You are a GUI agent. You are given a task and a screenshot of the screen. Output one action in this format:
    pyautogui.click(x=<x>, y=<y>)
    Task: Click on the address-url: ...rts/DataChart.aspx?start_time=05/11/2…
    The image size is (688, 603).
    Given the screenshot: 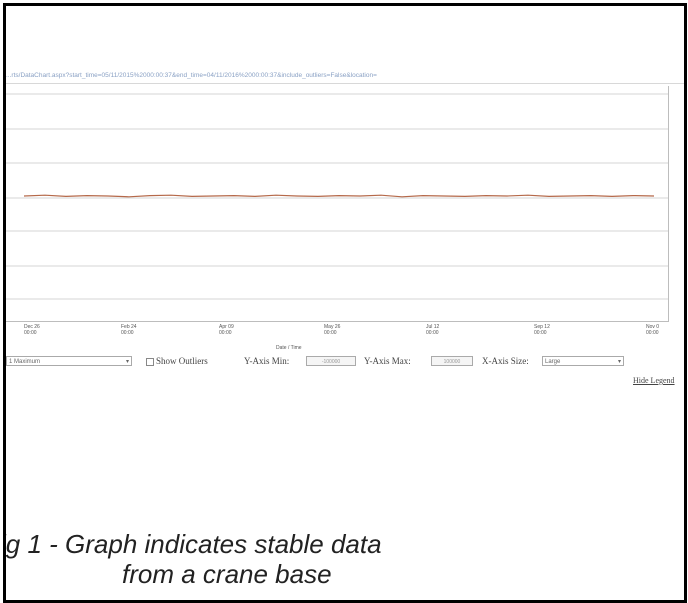 What is the action you would take?
    pyautogui.click(x=191, y=75)
    